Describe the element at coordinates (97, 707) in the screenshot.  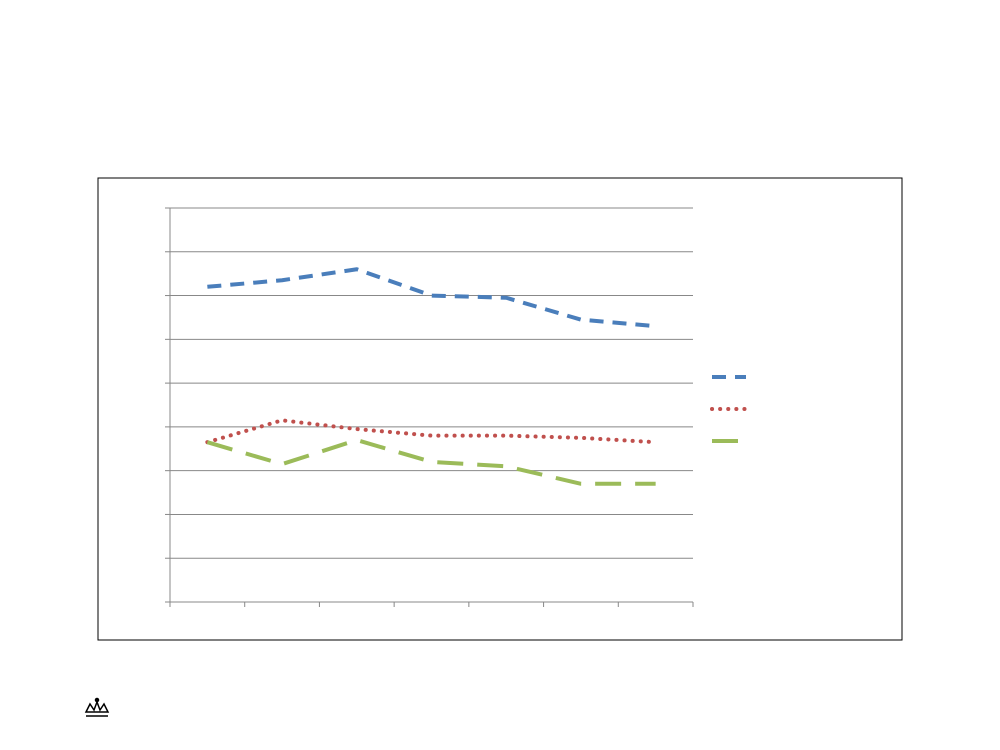
I see `crown-logo` at that location.